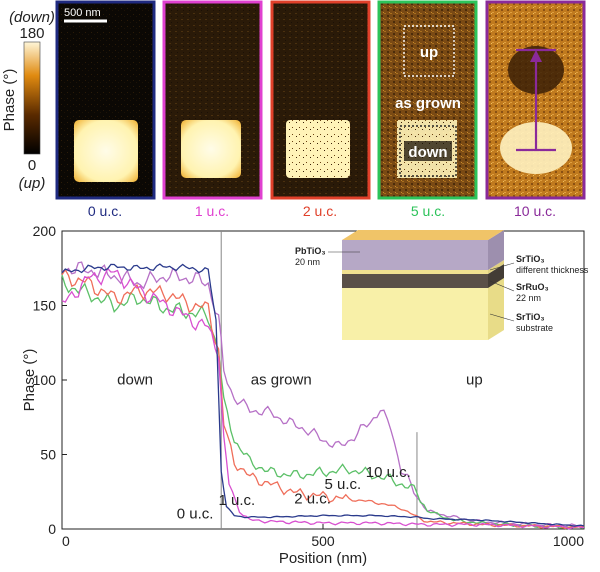 The height and width of the screenshot is (572, 600). I want to click on sro-label: SrRuO₃, so click(532, 287).